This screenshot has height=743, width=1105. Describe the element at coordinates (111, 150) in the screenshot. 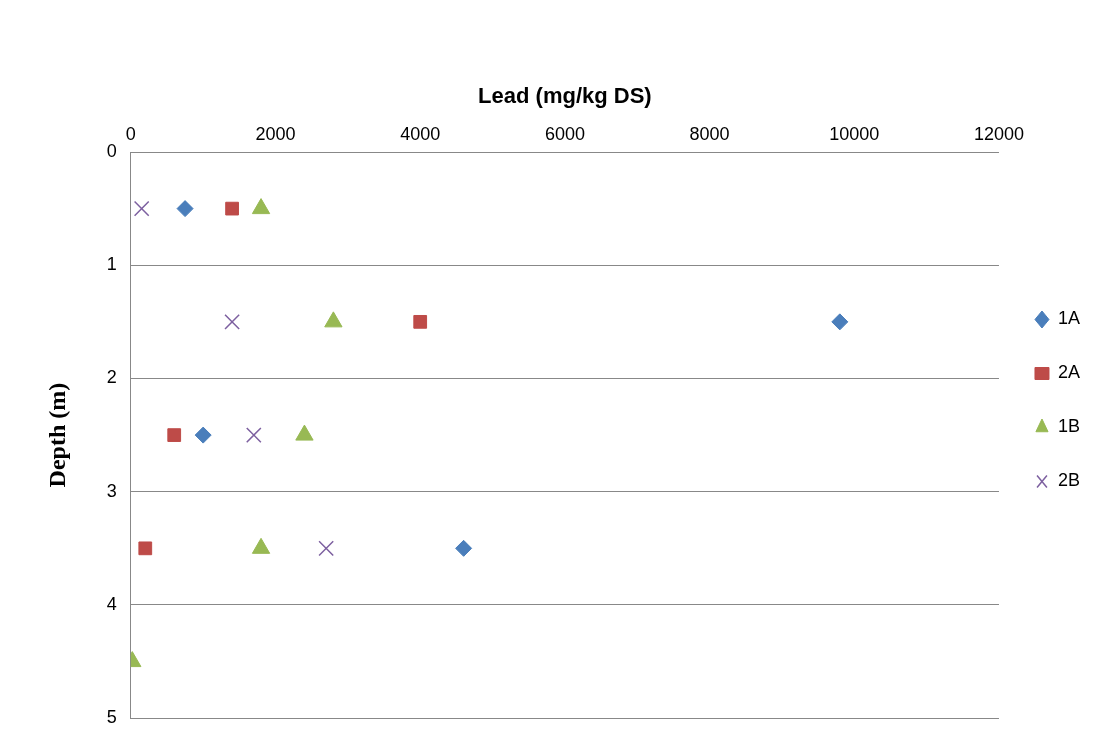

I see `y-tick-label: 0` at that location.